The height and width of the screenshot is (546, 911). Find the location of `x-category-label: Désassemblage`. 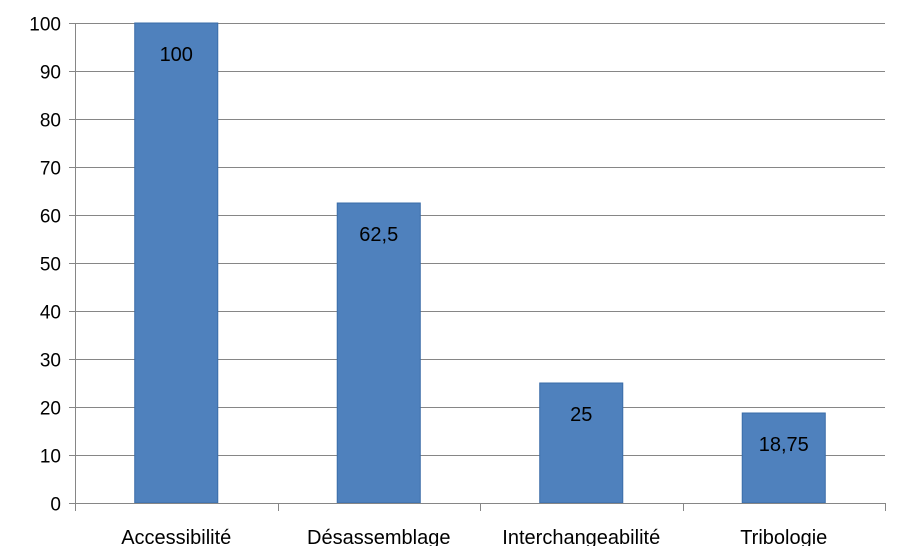

x-category-label: Désassemblage is located at coordinates (378, 536).